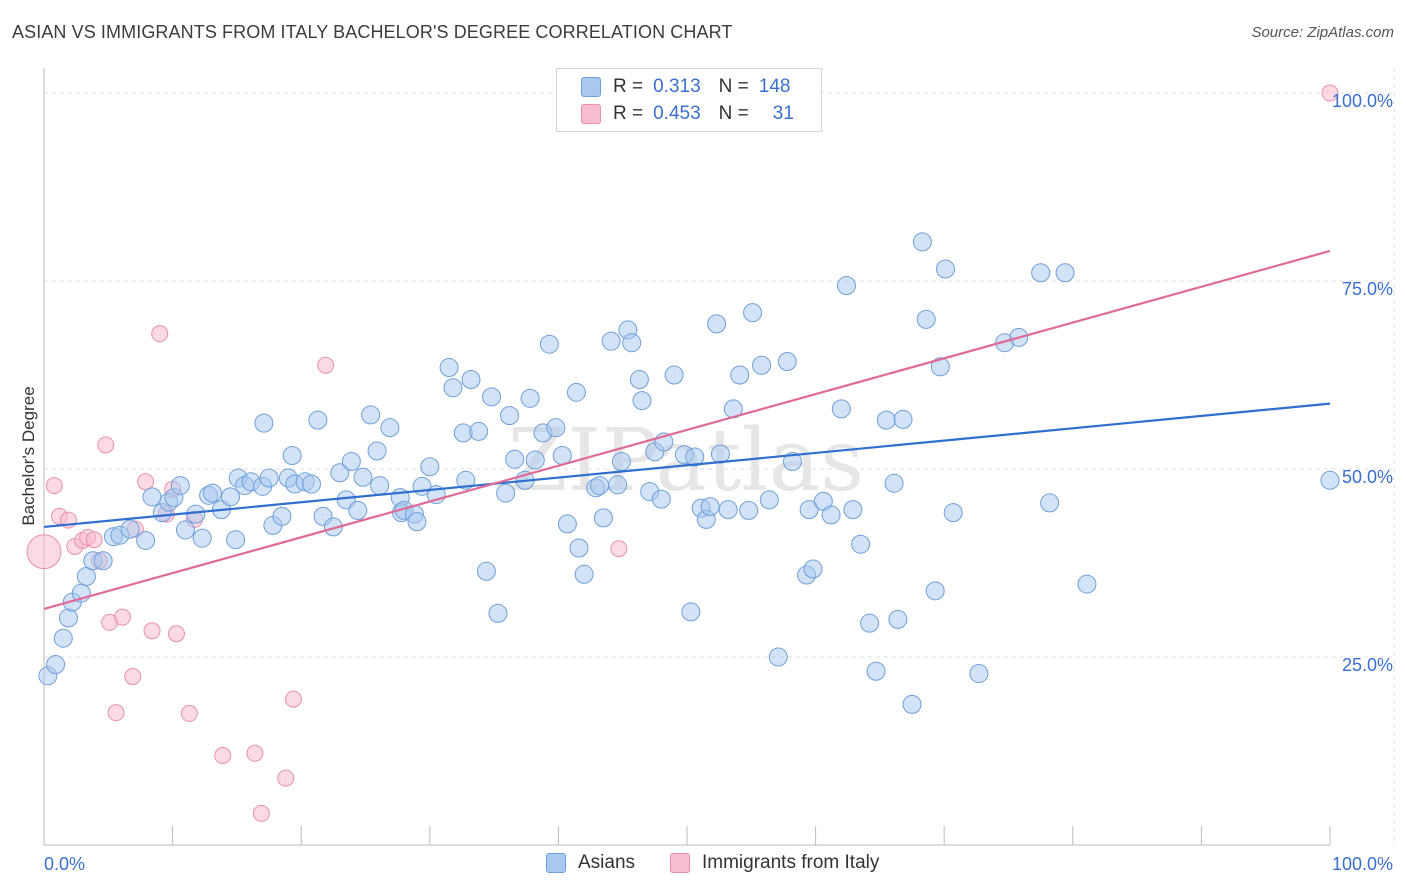  I want to click on legend: R = 0.313 N = 148 R = 0.453 N = 31, so click(689, 100).